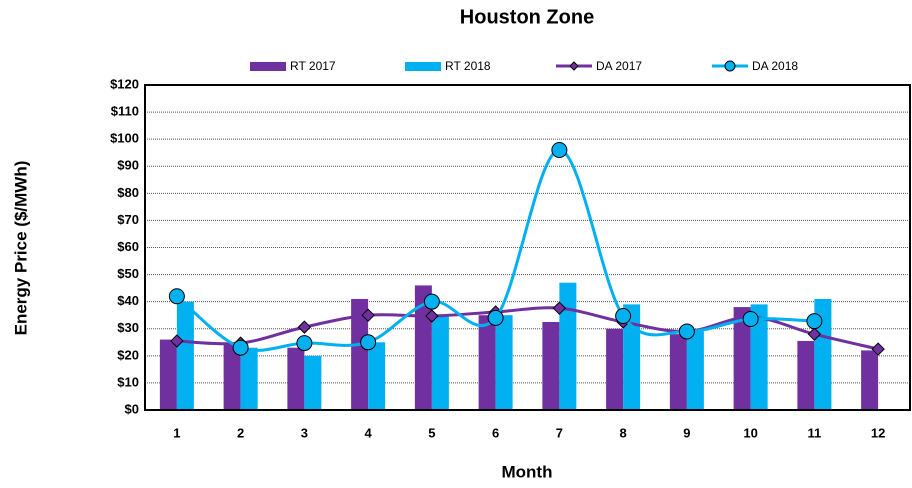 Image resolution: width=912 pixels, height=488 pixels. Describe the element at coordinates (128, 300) in the screenshot. I see `y-tick-label: $40` at that location.